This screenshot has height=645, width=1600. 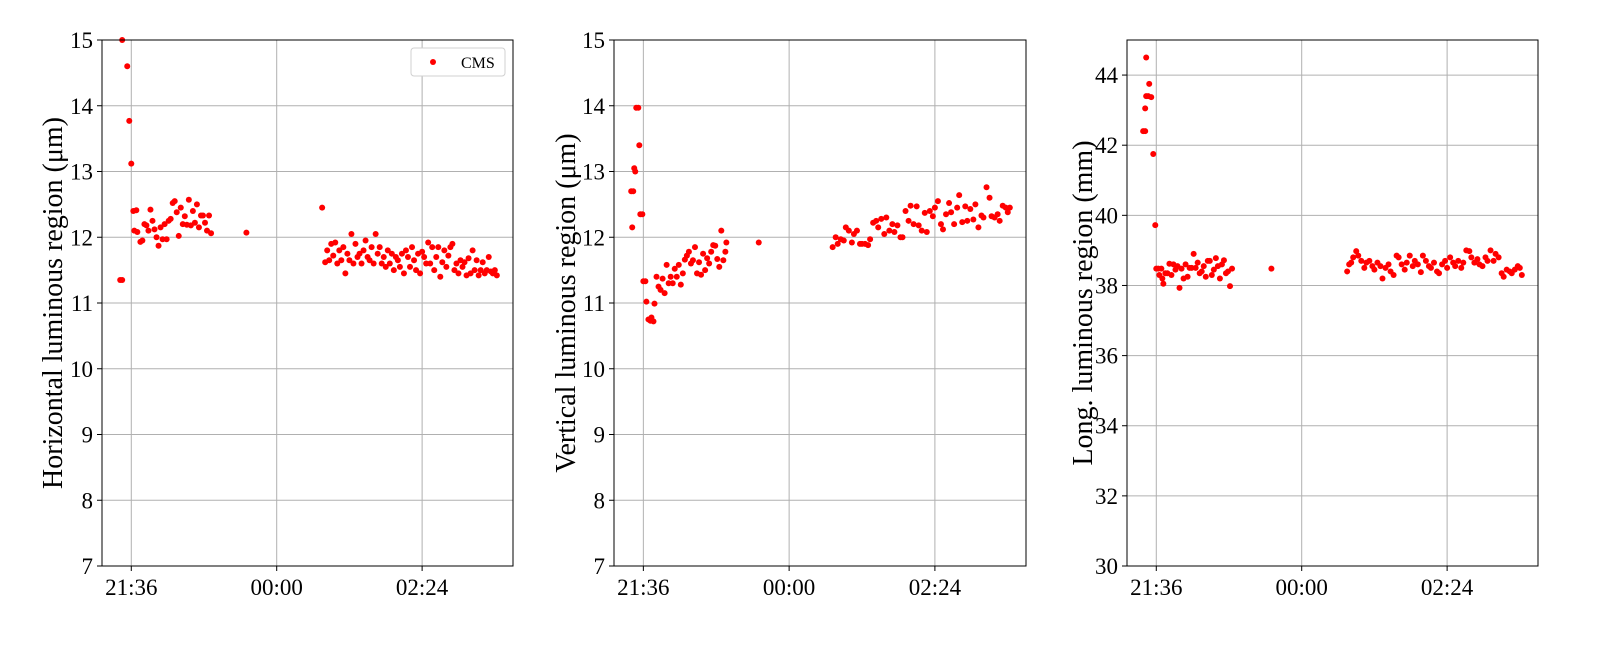 I want to click on legend-marker, so click(x=433, y=62).